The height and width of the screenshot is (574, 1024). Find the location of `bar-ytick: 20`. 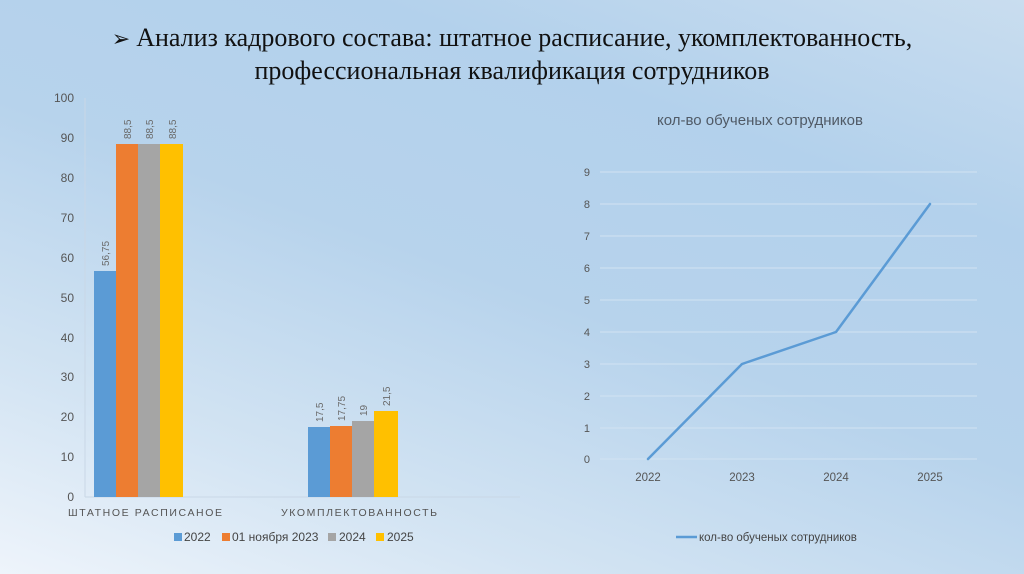

bar-ytick: 20 is located at coordinates (68, 417).